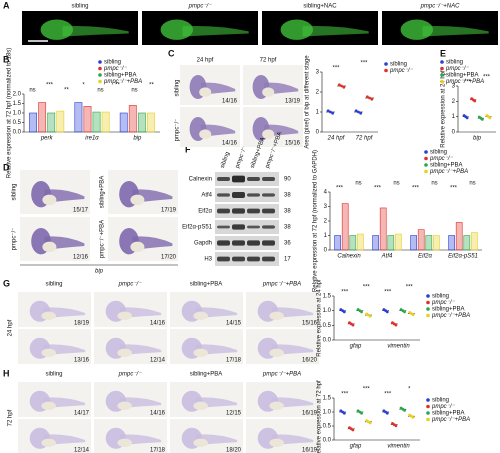  Describe the element at coordinates (47, 139) in the screenshot. I see `x-tick-label: perk` at that location.